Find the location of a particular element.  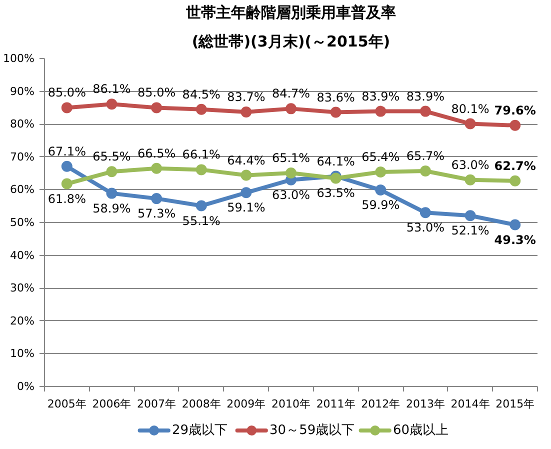

legend-label: 60歳以上 is located at coordinates (421, 430).